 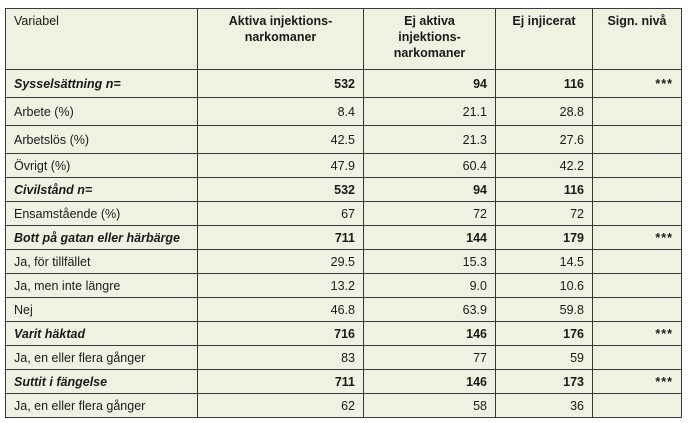 What do you see at coordinates (280, 111) in the screenshot?
I see `cell-aktiva: 8.4` at bounding box center [280, 111].